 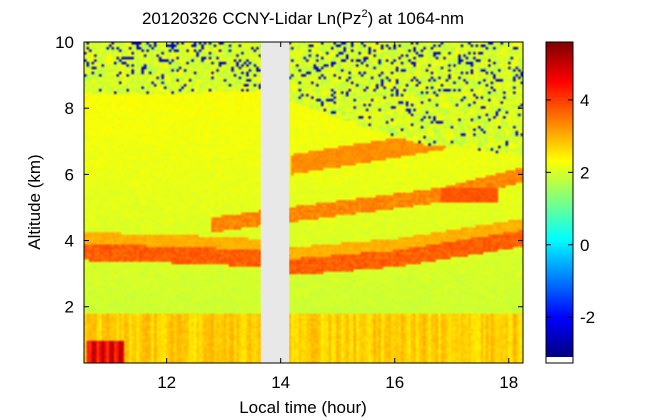 I want to click on y-tick-label: 2, so click(x=69, y=307).